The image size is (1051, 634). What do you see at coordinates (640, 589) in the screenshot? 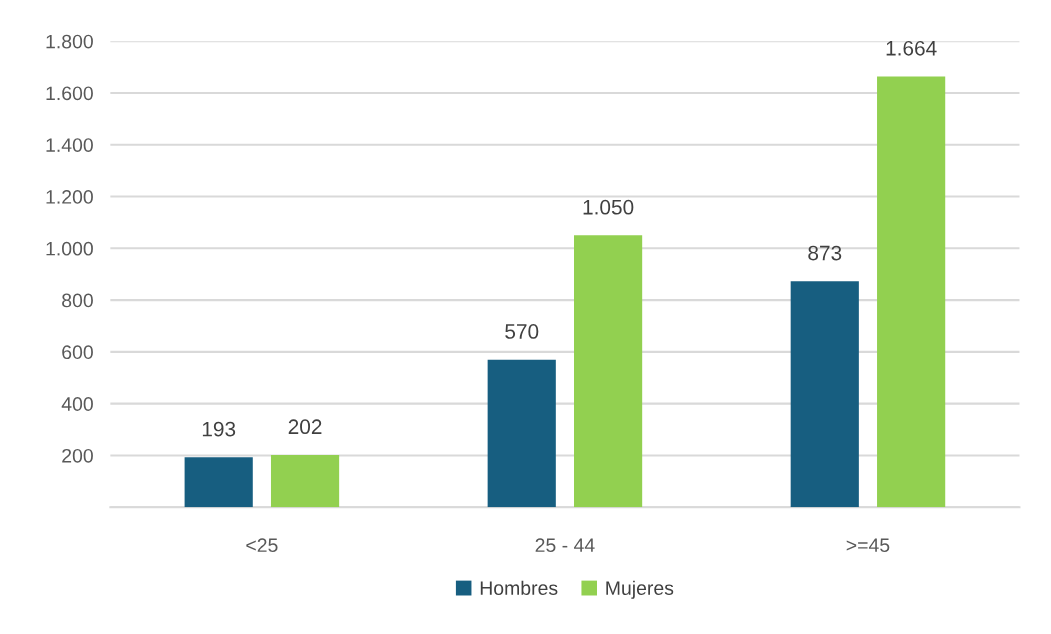
I see `legend-label: Mujeres` at bounding box center [640, 589].